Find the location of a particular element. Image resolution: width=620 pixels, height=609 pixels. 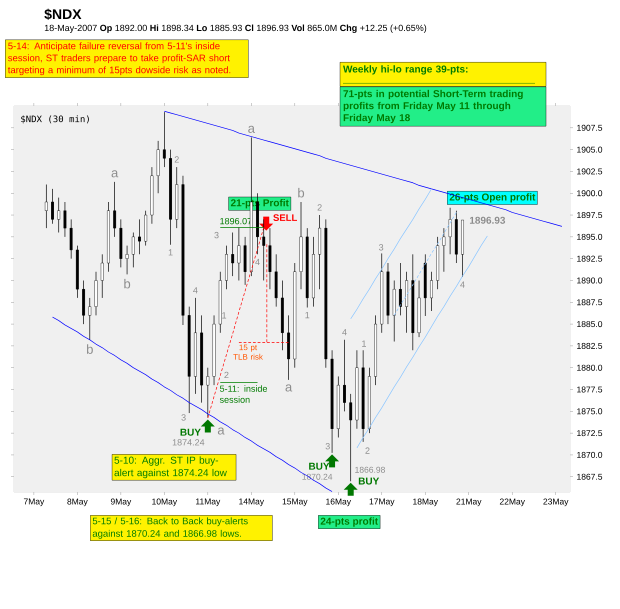

annotation: 1874.24 is located at coordinates (188, 442).